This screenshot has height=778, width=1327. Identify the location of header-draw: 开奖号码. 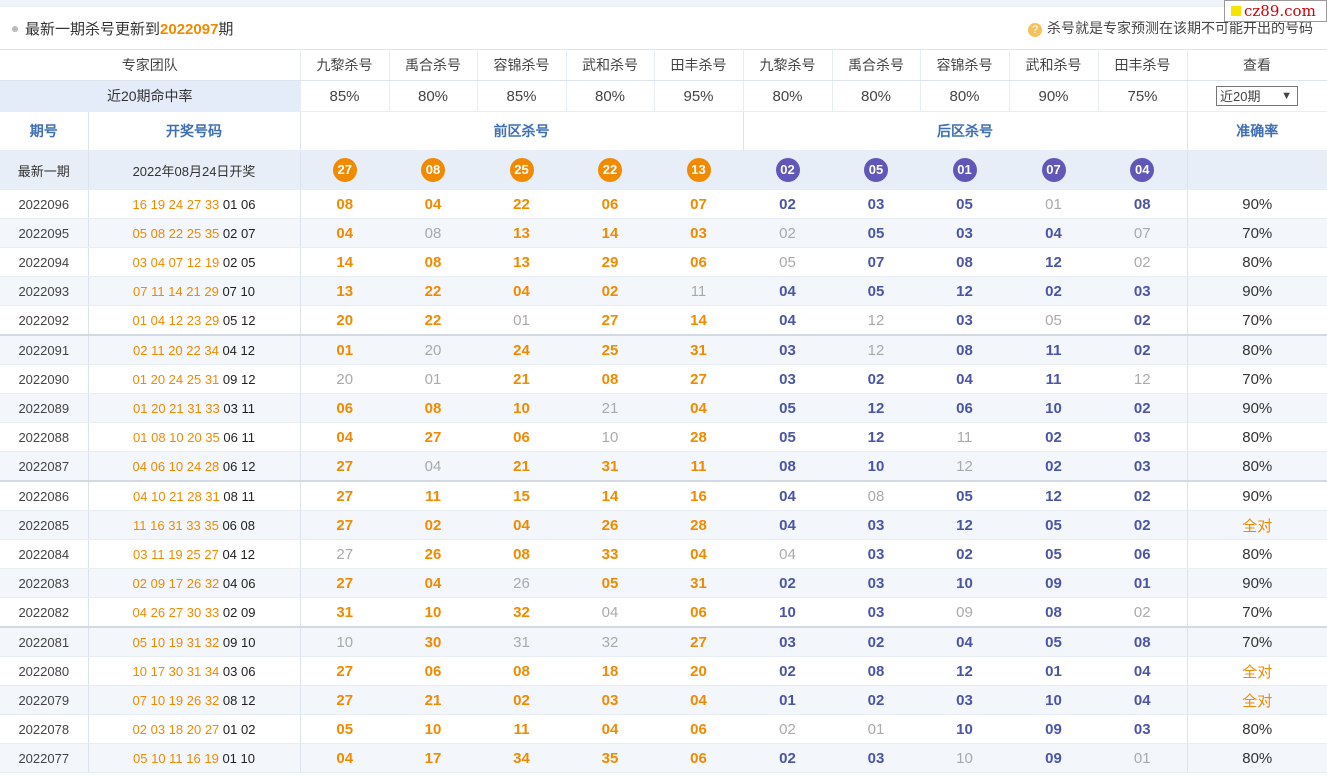
(193, 131).